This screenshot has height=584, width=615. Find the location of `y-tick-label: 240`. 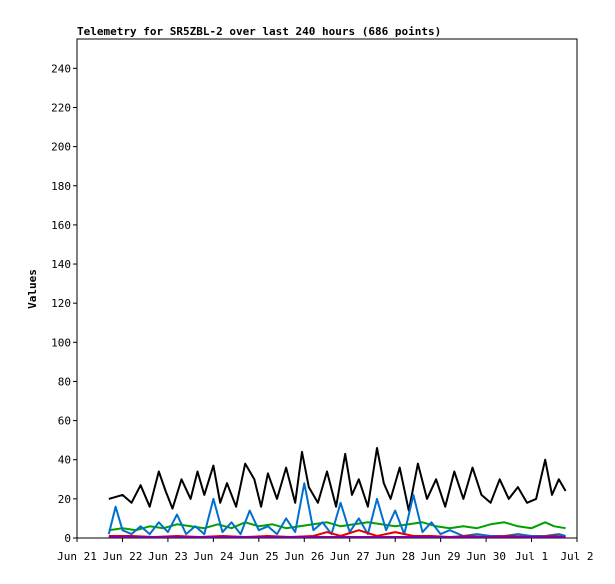

y-tick-label: 240 is located at coordinates (61, 68).